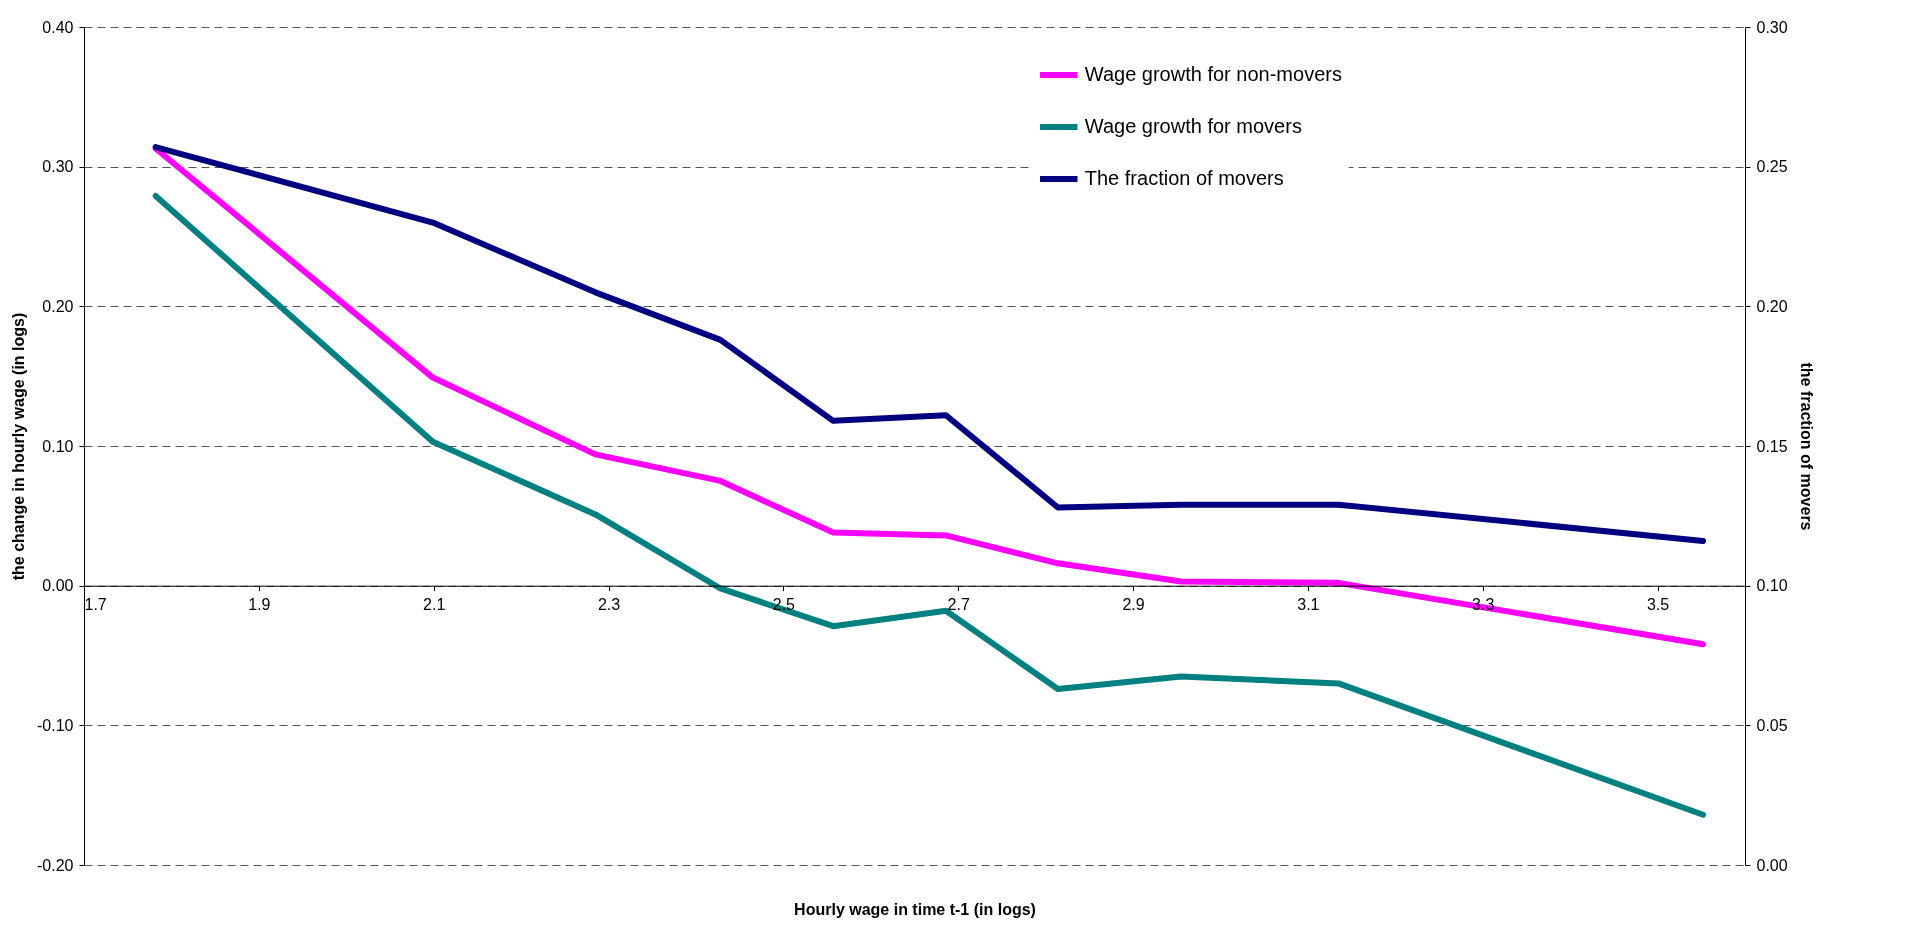  What do you see at coordinates (1133, 605) in the screenshot?
I see `x-tick-label: 2.9` at bounding box center [1133, 605].